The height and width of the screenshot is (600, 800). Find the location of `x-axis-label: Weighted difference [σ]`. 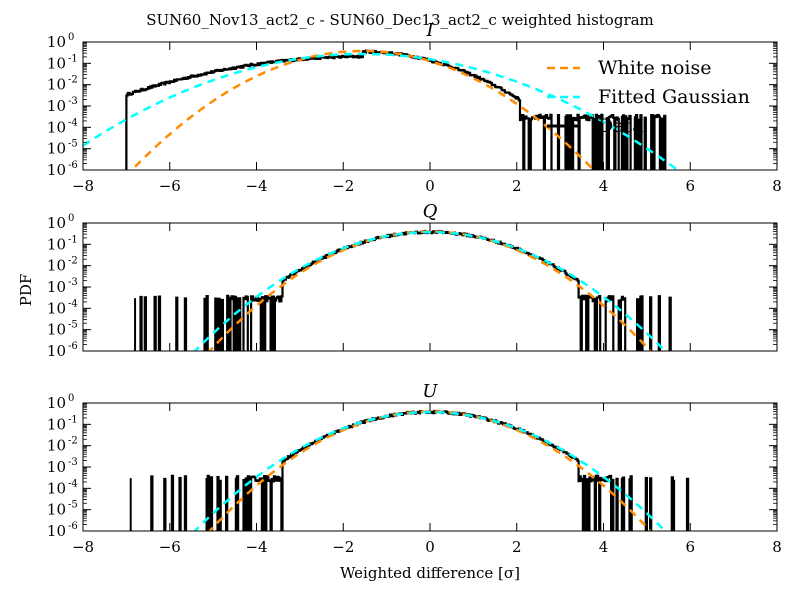

x-axis-label: Weighted difference [σ] is located at coordinates (430, 573).